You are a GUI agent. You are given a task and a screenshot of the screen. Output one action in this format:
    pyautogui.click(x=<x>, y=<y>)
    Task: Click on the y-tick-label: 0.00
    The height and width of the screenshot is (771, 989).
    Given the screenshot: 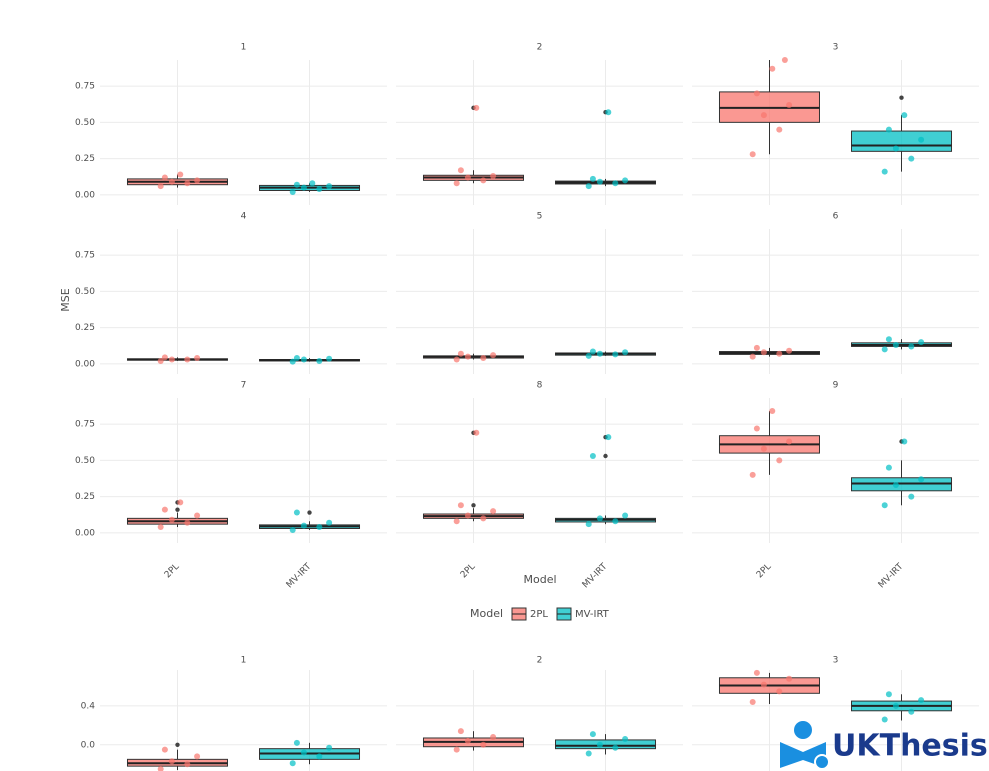 What is the action you would take?
    pyautogui.click(x=85, y=364)
    